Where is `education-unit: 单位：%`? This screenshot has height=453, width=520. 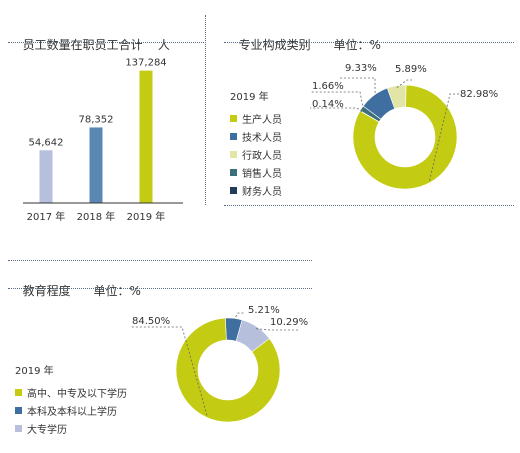 education-unit: 单位：% is located at coordinates (117, 291).